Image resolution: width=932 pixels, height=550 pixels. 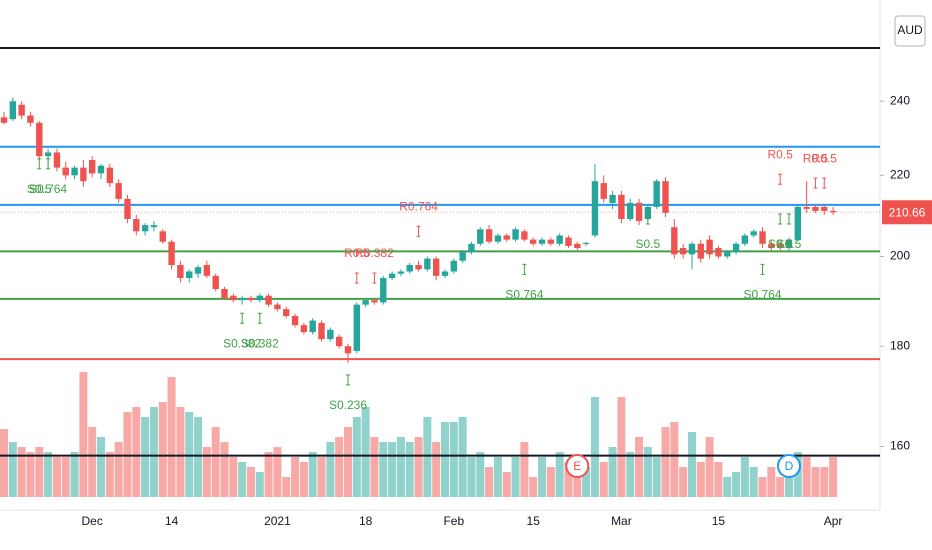 I want to click on x-tick-label: 14, so click(x=172, y=521).